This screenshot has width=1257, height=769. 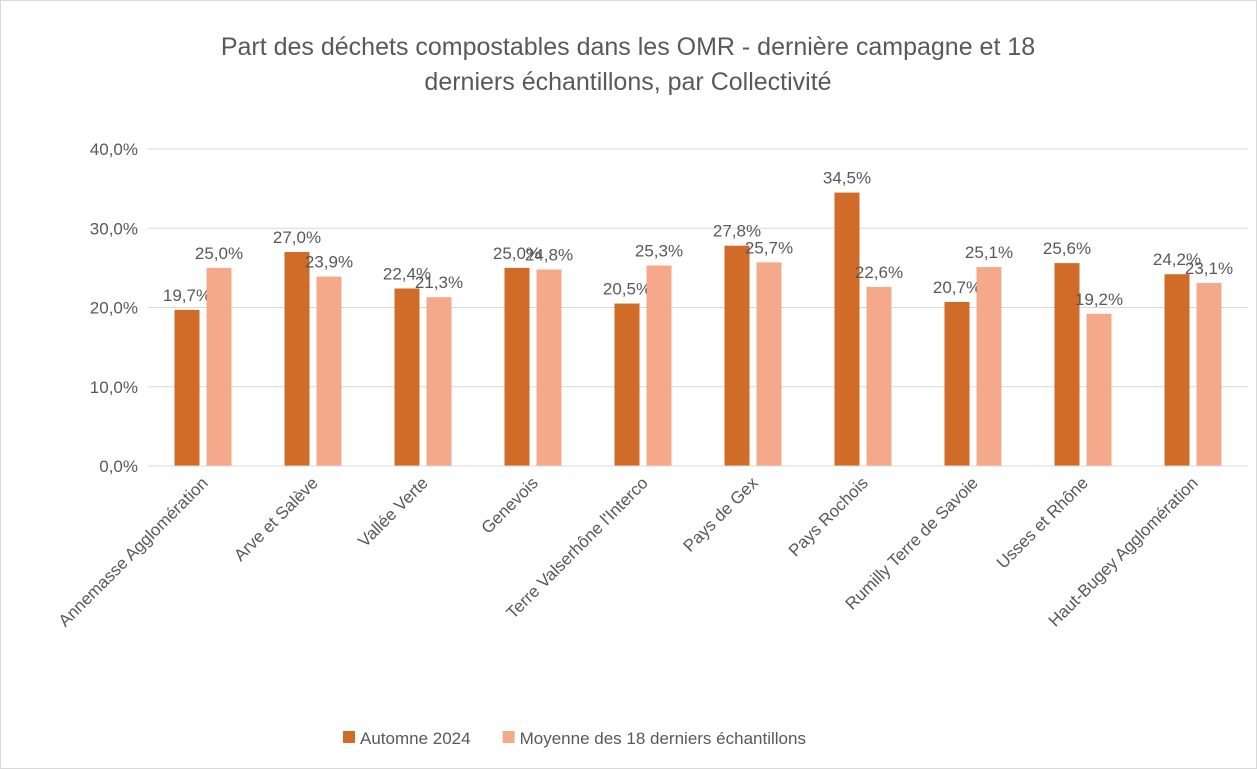 What do you see at coordinates (329, 262) in the screenshot?
I see `data-label: 23,9%` at bounding box center [329, 262].